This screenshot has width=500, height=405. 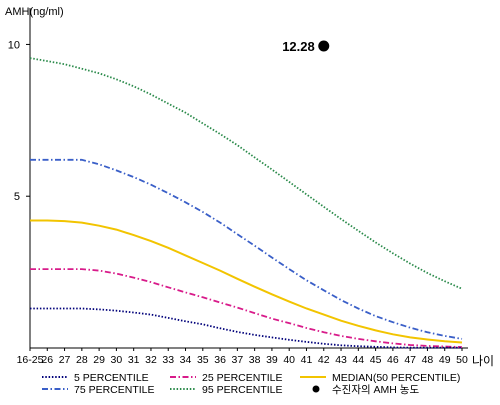 I want to click on patient-amh-value-label: 12.28, so click(x=298, y=46).